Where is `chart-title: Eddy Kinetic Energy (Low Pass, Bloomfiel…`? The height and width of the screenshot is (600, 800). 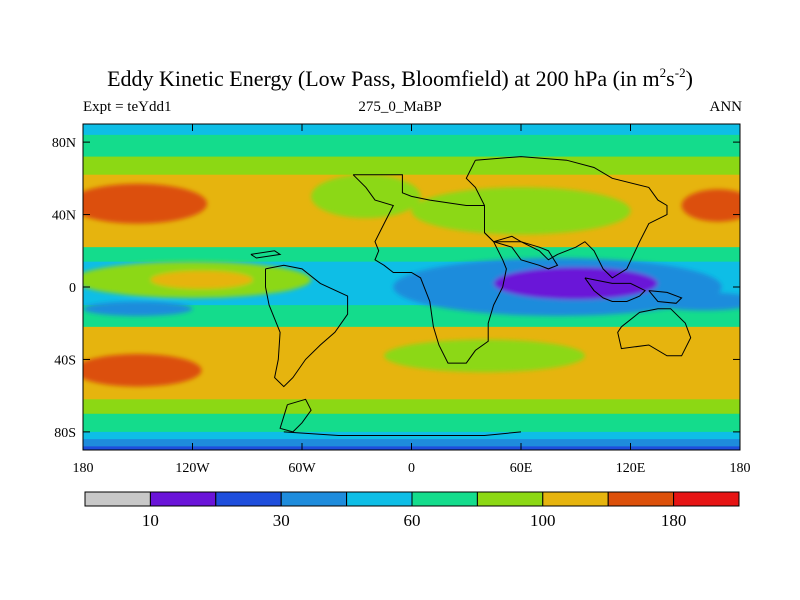
chart-title: Eddy Kinetic Energy (Low Pass, Bloomfiel… is located at coordinates (400, 79).